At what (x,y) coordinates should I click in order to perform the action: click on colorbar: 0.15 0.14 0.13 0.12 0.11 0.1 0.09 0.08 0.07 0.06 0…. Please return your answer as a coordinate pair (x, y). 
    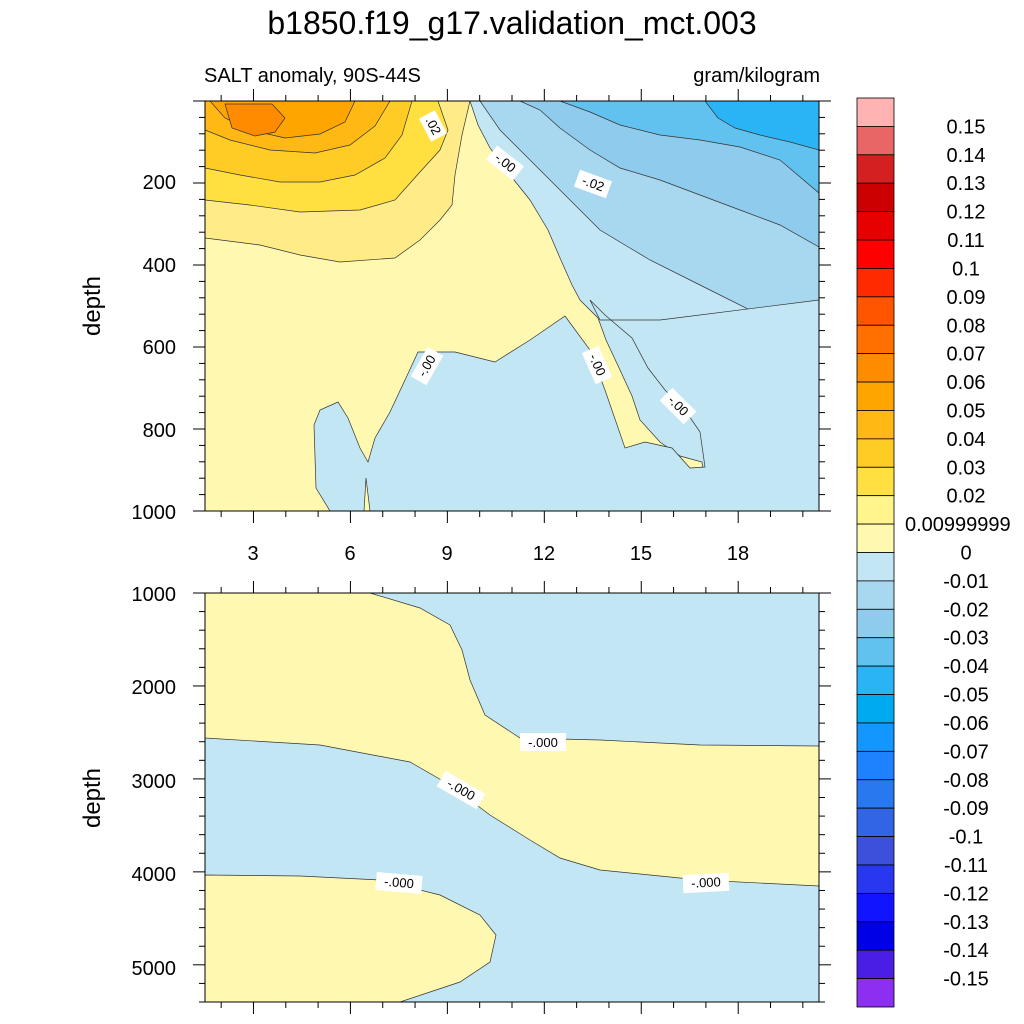
    Looking at the image, I should click on (933, 552).